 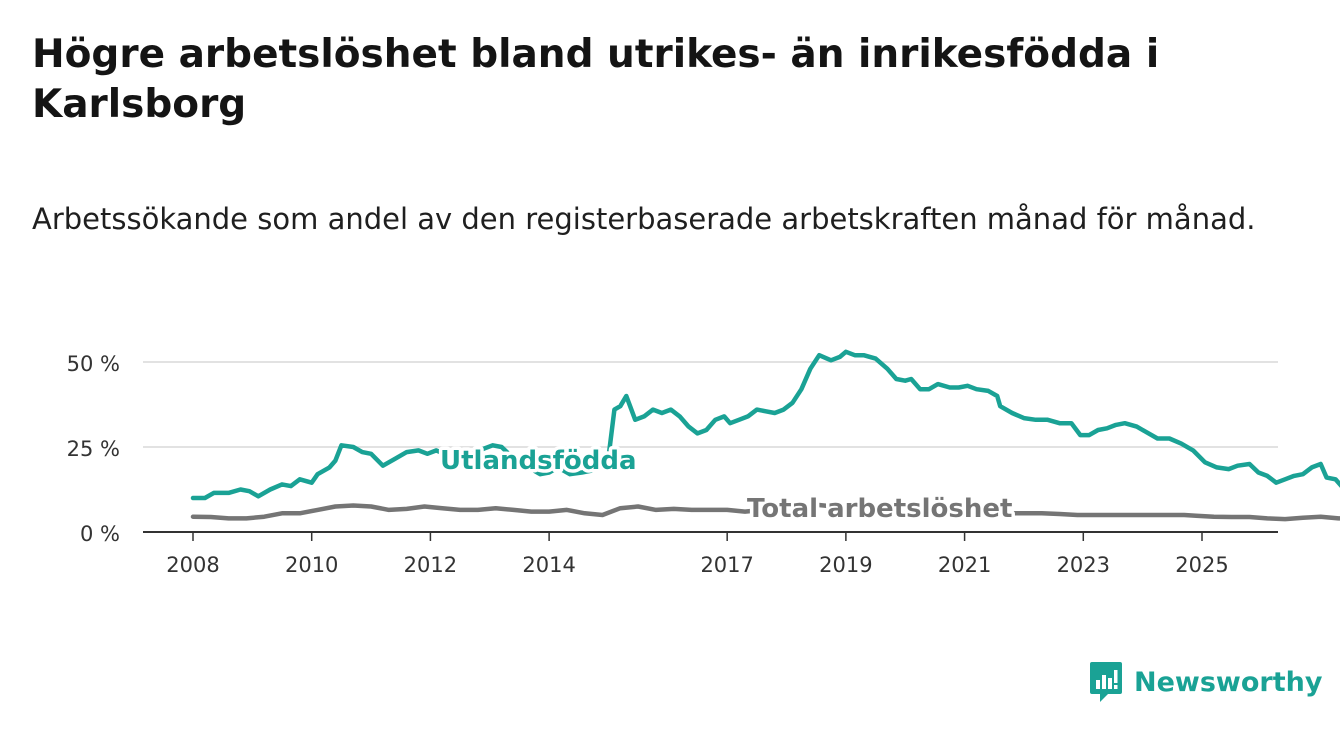 What do you see at coordinates (710, 404) in the screenshot?
I see `grid-lines` at bounding box center [710, 404].